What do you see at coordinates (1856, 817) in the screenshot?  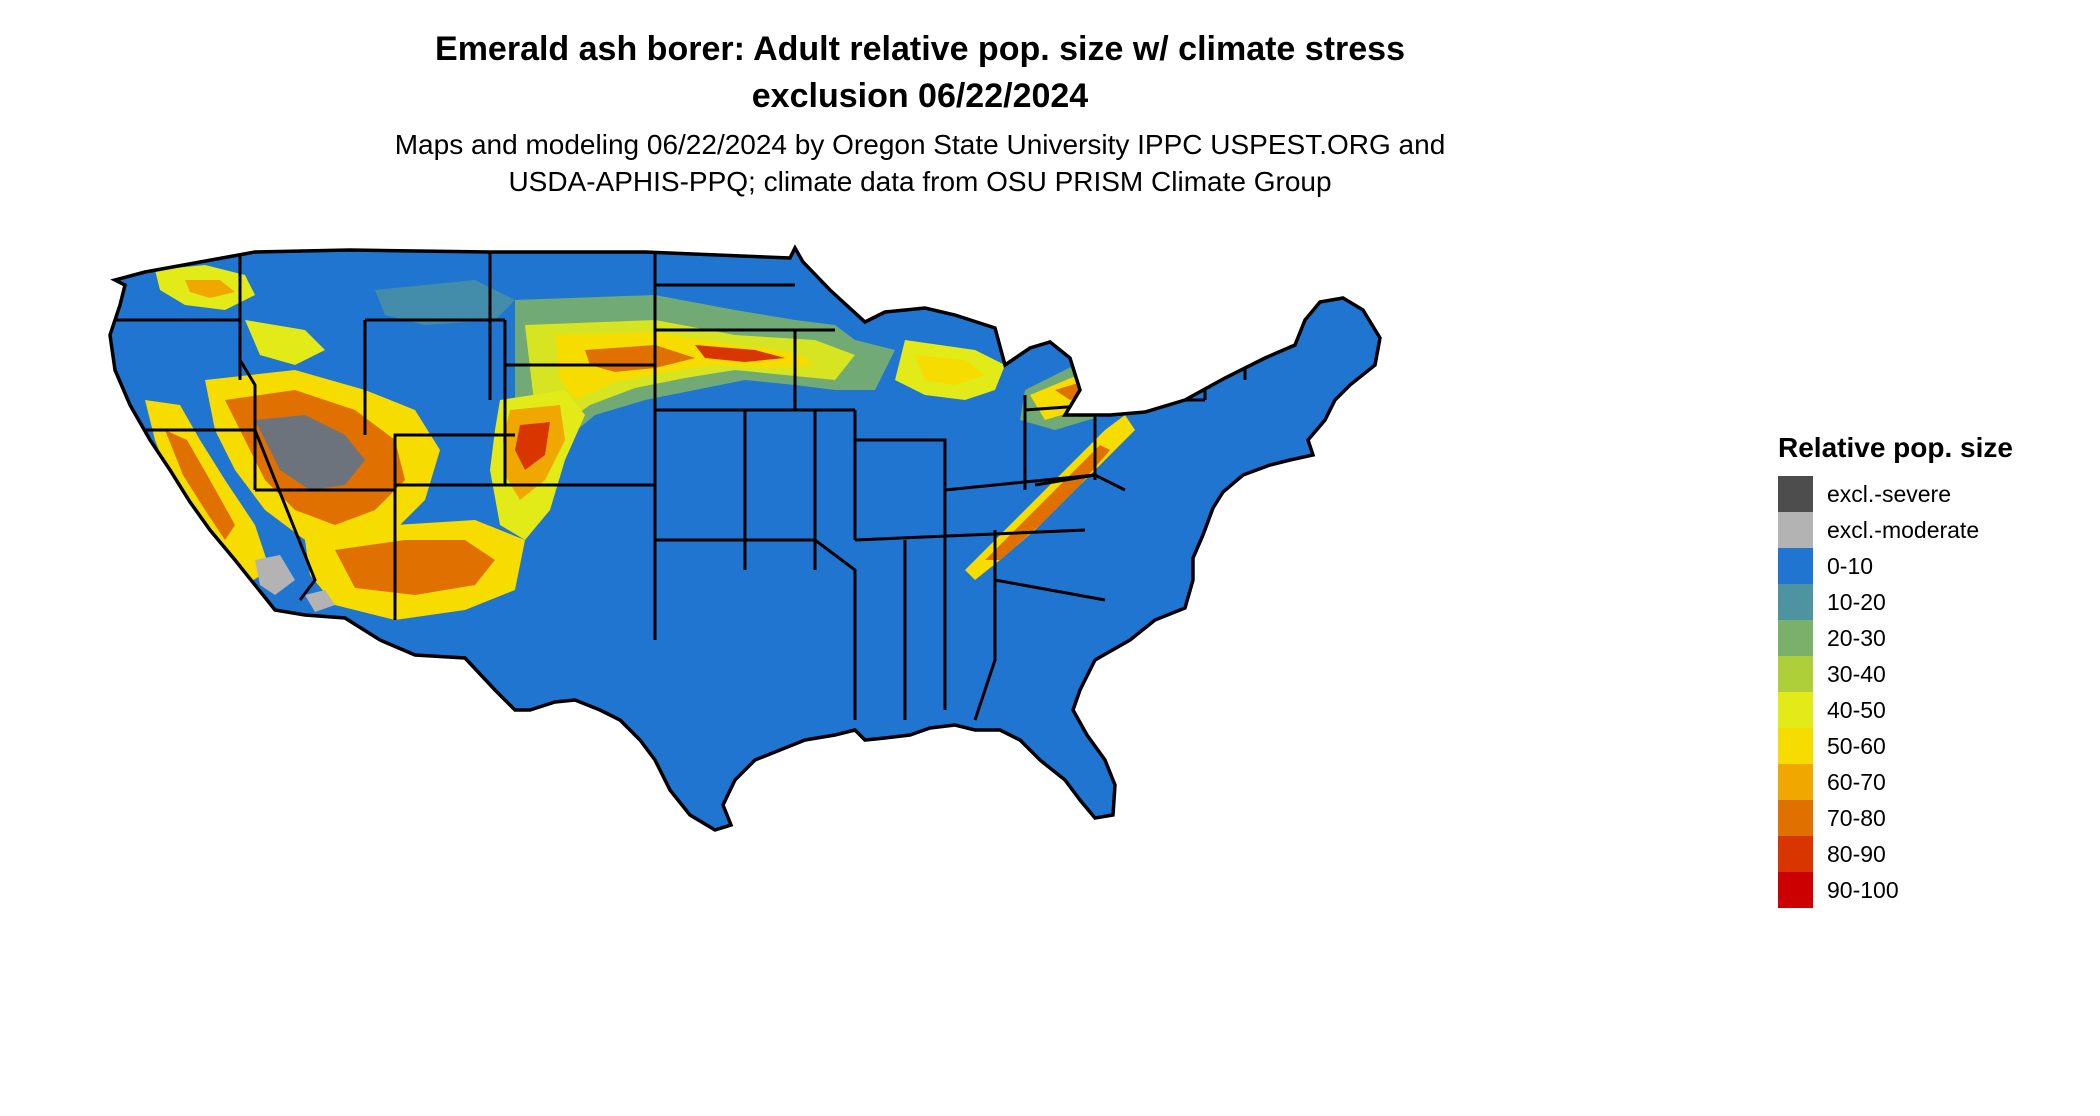 I see `legend-label: 70-80` at bounding box center [1856, 817].